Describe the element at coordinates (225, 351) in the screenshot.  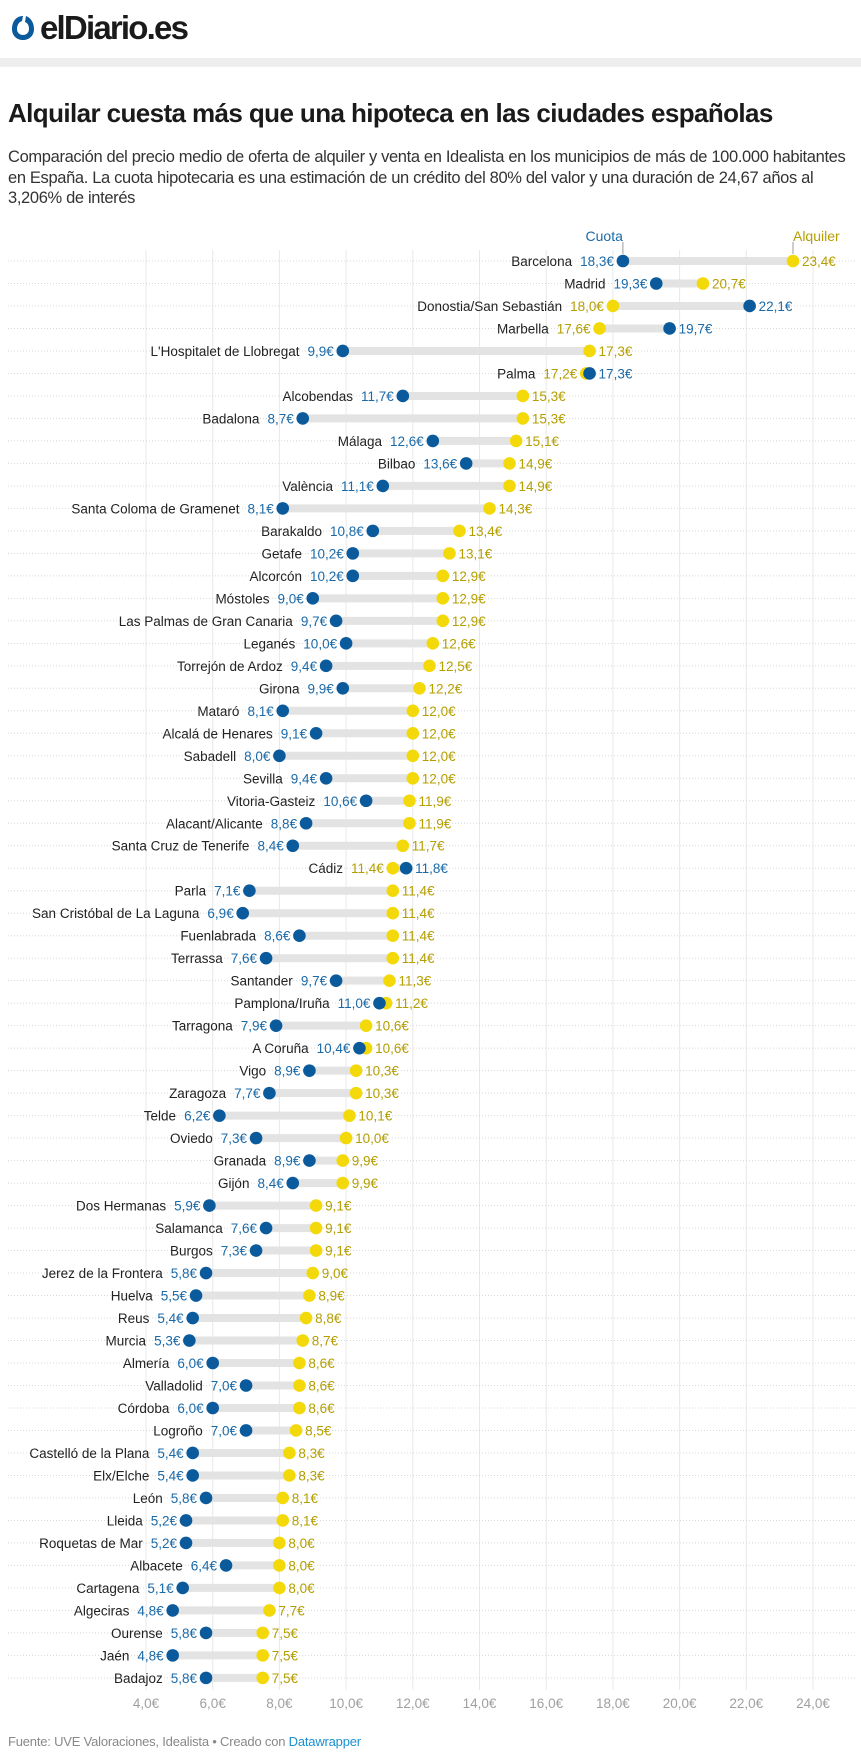
I see `city-label: L'Hospitalet de Llobregat` at that location.